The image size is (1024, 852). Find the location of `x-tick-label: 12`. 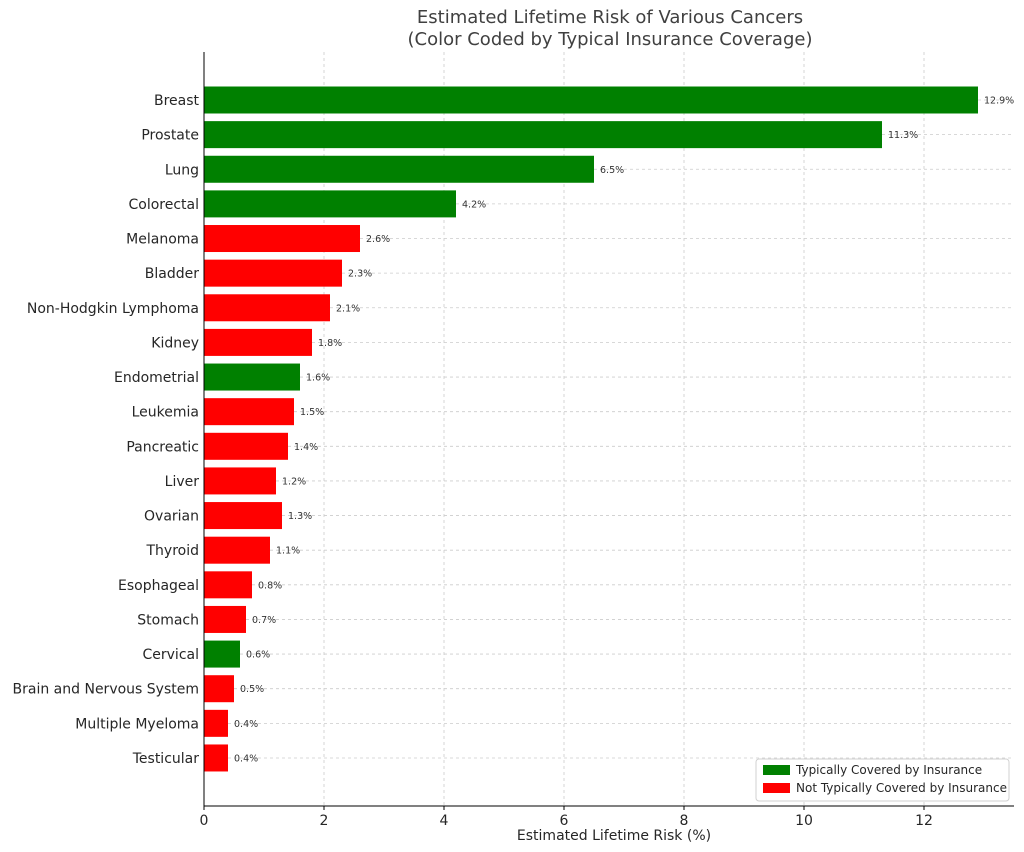

x-tick-label: 12 is located at coordinates (924, 821).